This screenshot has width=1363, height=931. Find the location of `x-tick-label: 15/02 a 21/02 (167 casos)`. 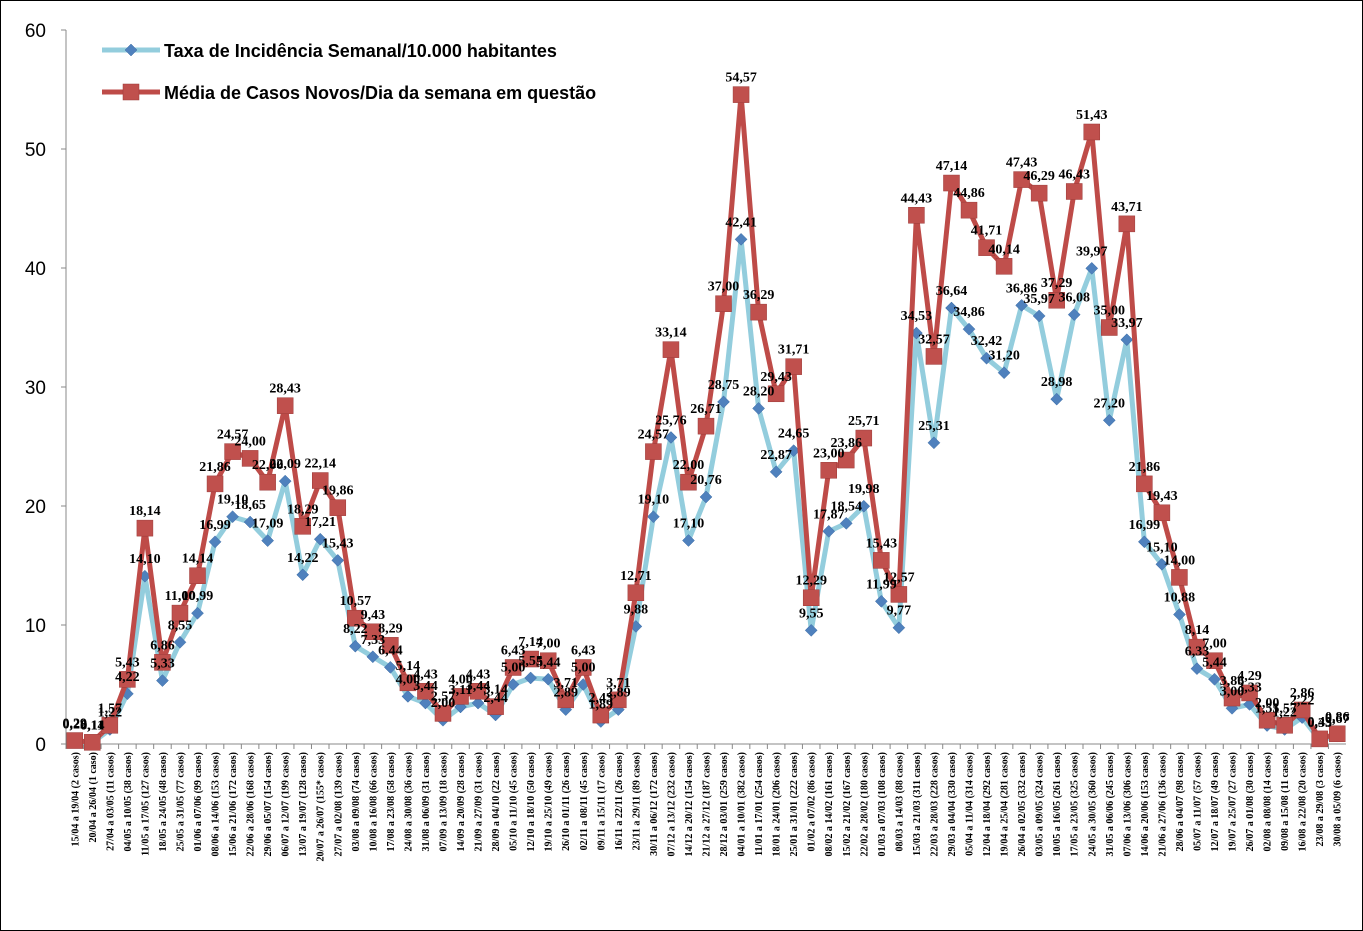

x-tick-label: 15/02 a 21/02 (167 casos) is located at coordinates (847, 804).